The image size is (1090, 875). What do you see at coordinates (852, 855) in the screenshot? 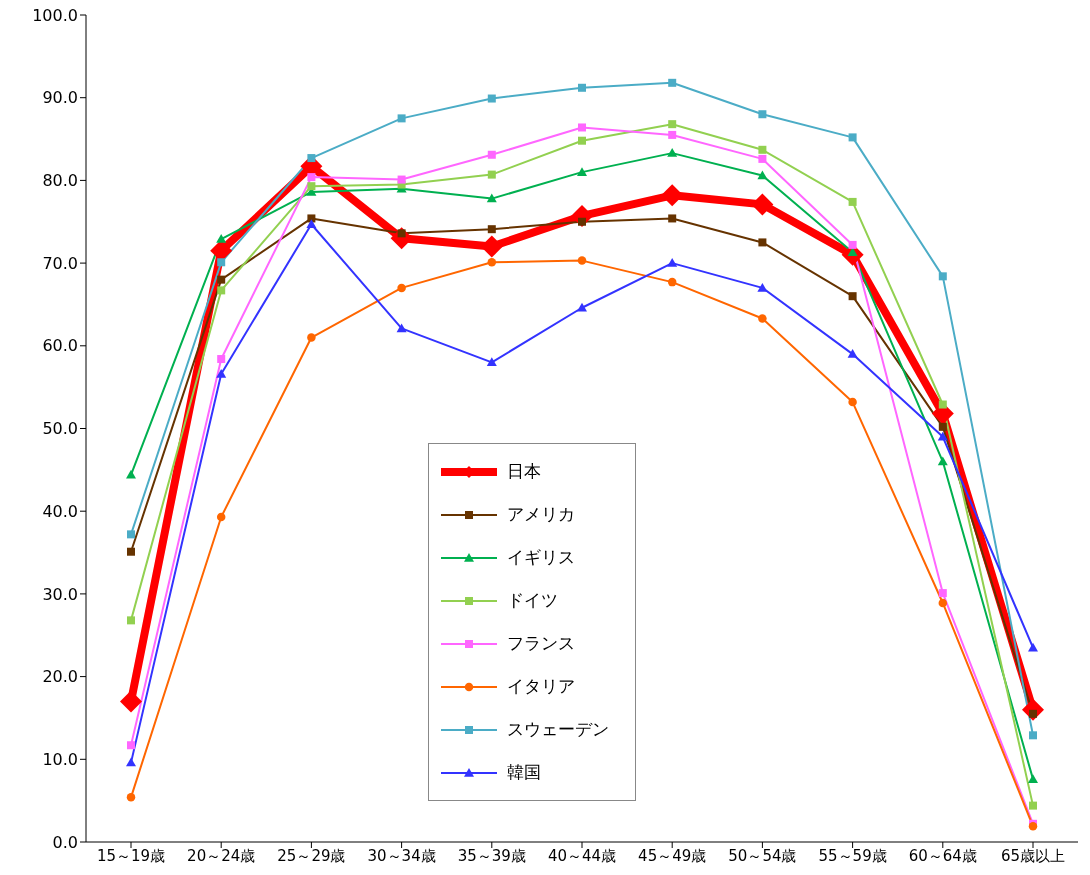
I see `x-tick-label: 55～59歳` at bounding box center [852, 855].